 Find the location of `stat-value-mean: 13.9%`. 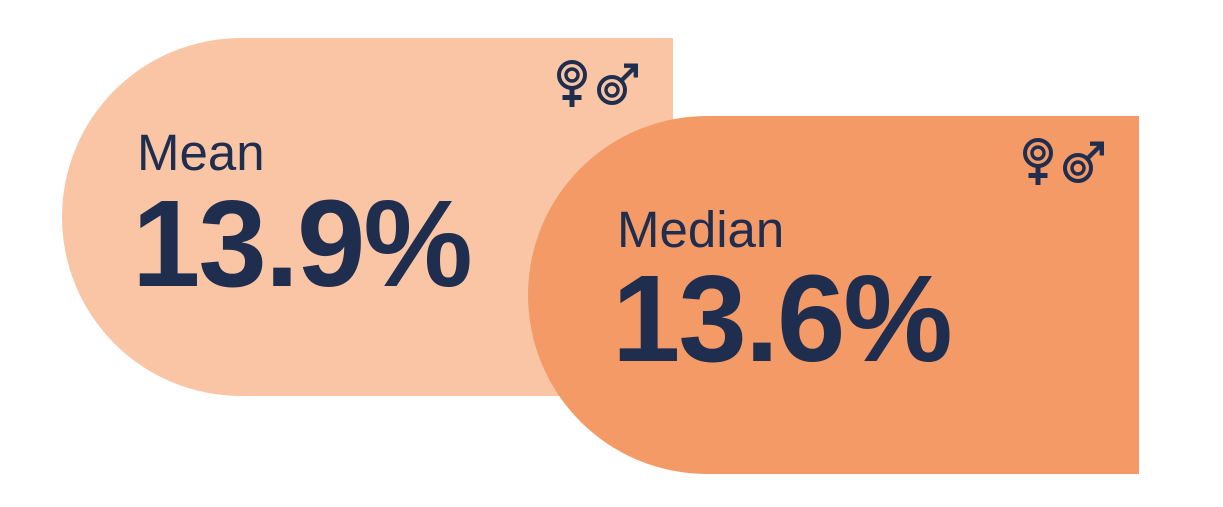

stat-value-mean: 13.9% is located at coordinates (302, 244).